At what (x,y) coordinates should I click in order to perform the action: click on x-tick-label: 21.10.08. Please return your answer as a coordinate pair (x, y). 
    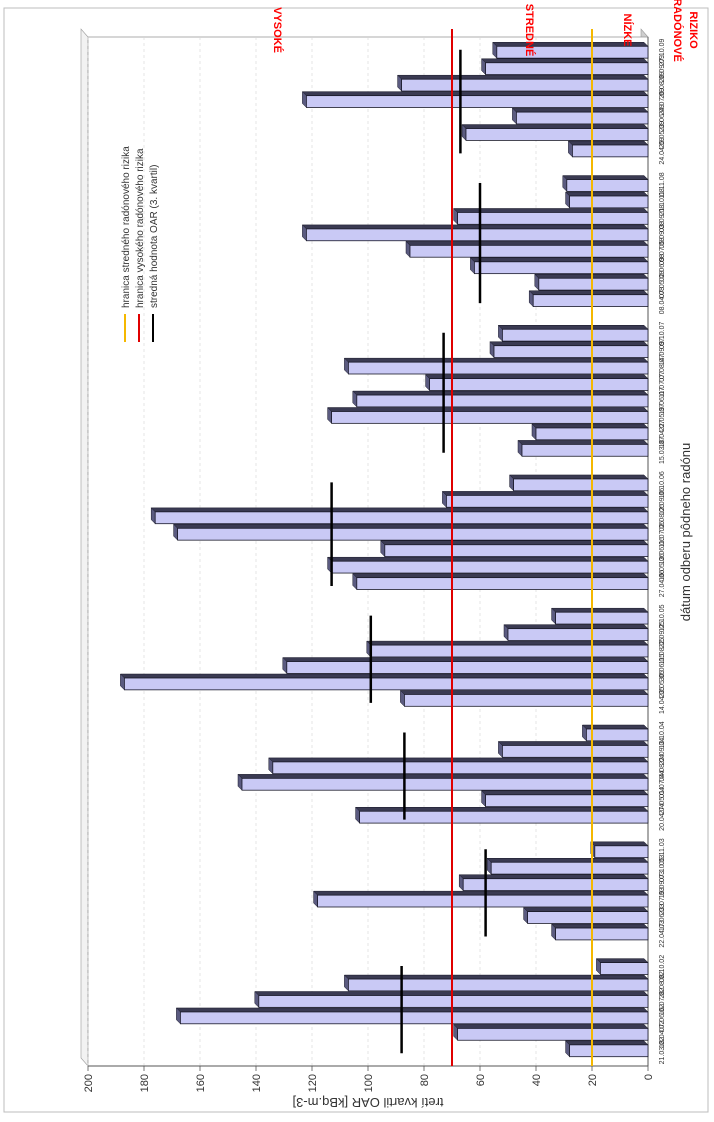
    Looking at the image, I should click on (662, 201).